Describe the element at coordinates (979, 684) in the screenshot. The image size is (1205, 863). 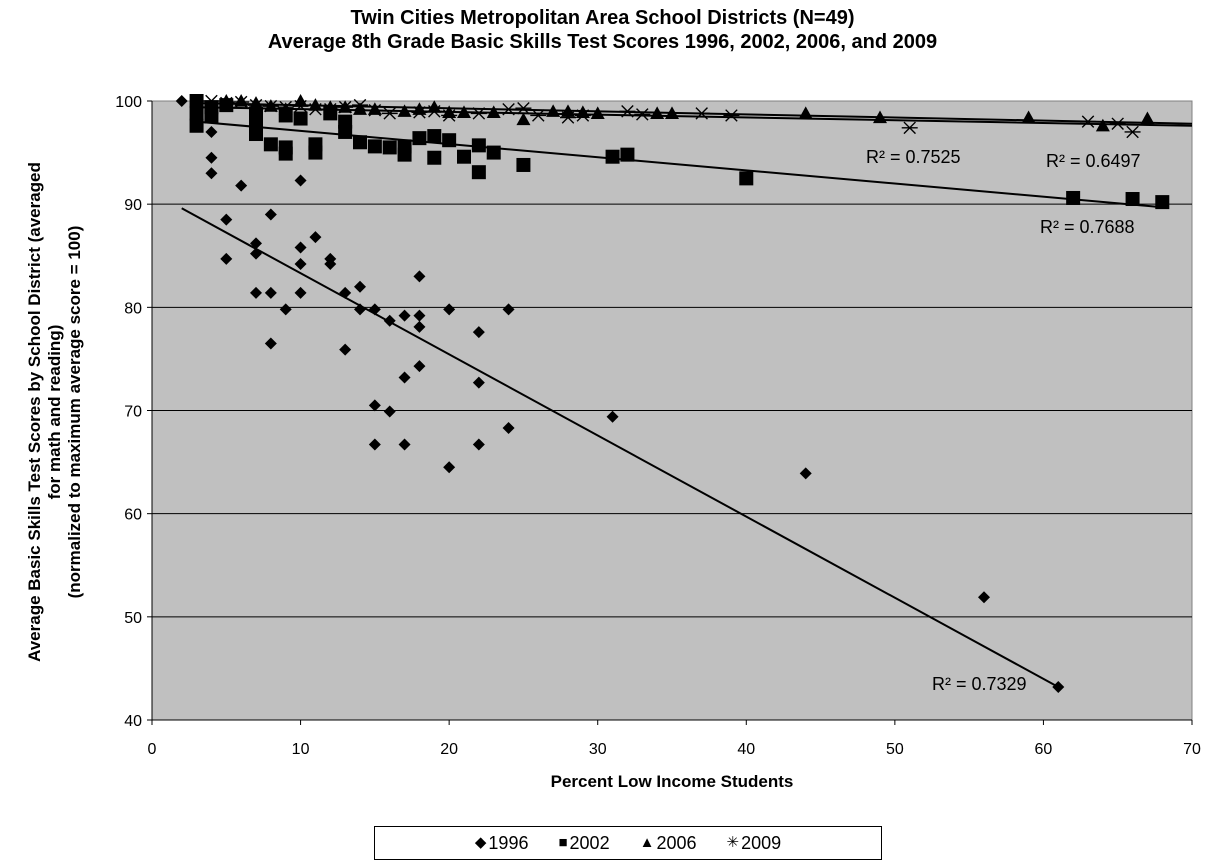
I see `r2-label-1996: R² = 0.7329` at that location.